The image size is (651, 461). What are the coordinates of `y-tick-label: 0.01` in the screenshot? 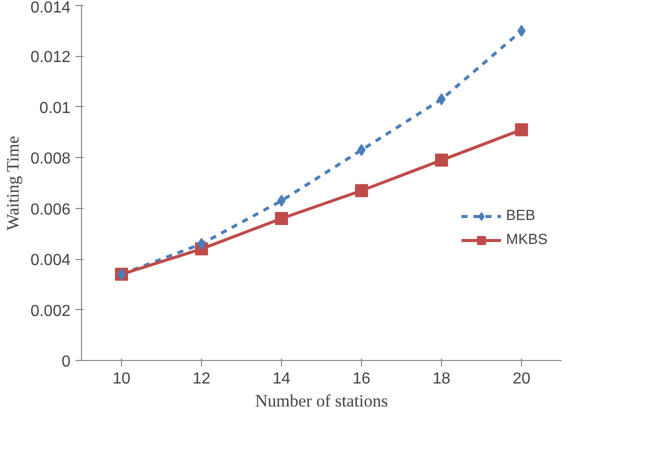 It's located at (55, 108).